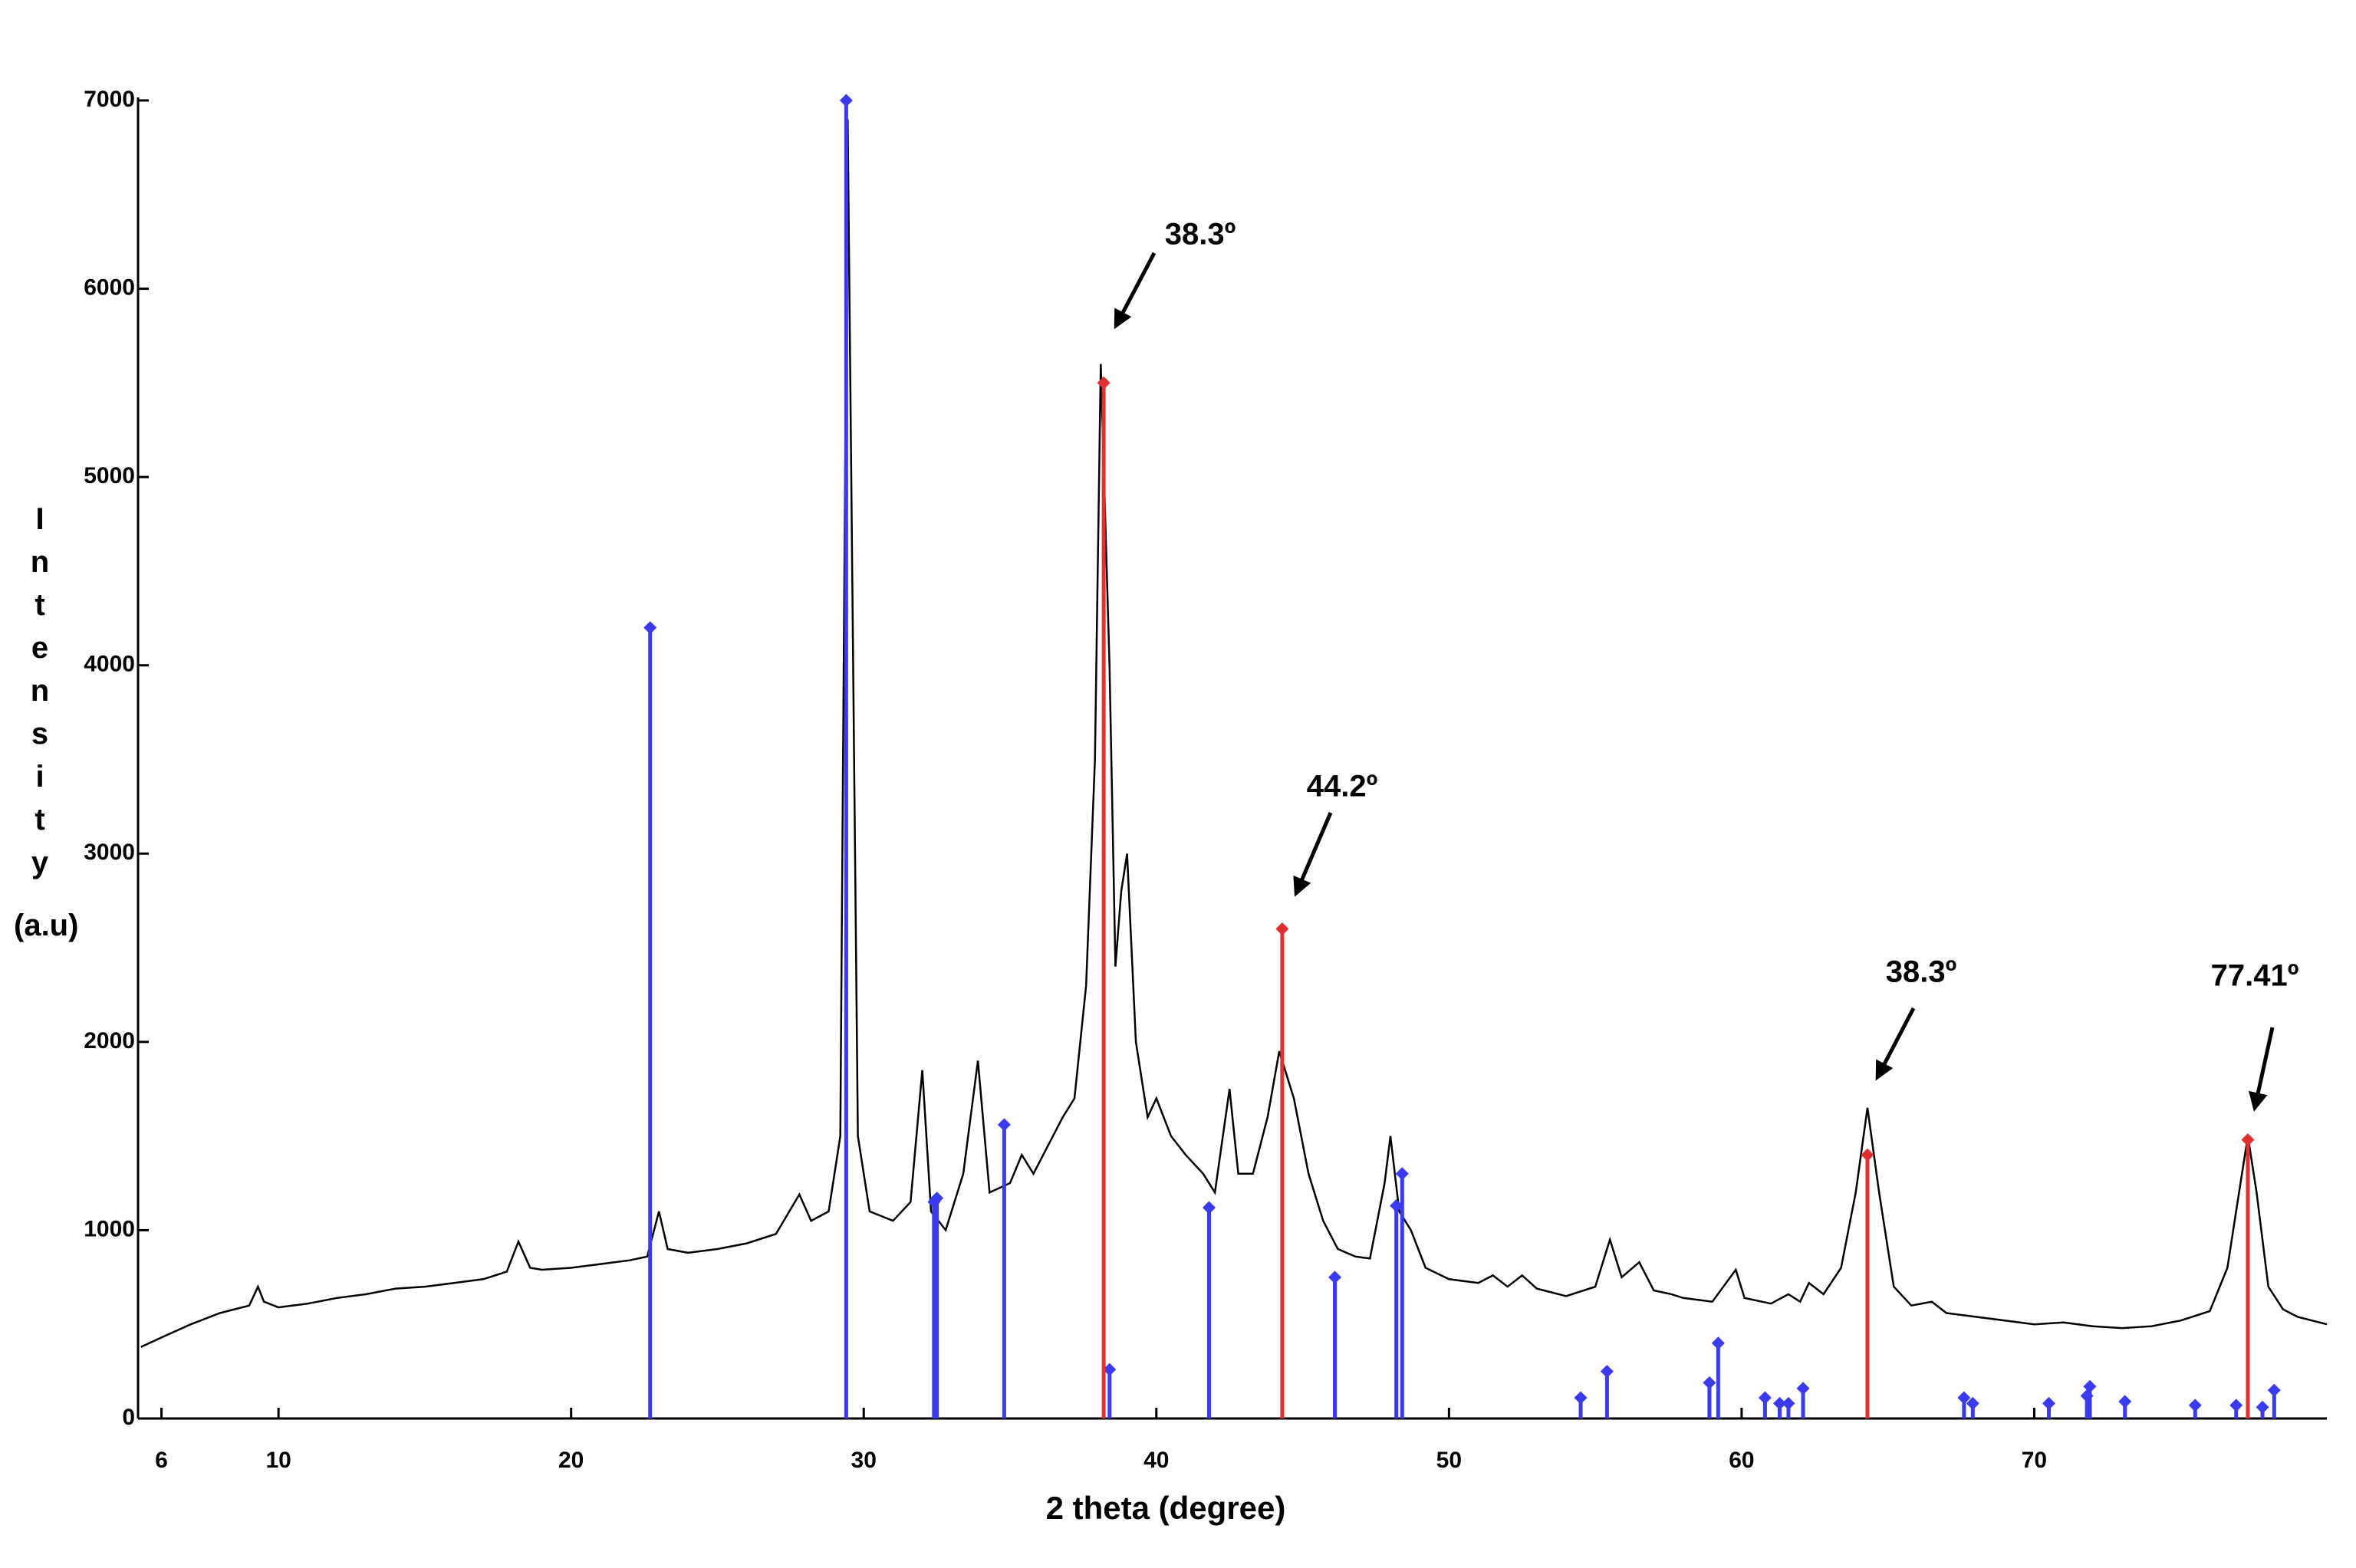 The height and width of the screenshot is (1568, 2356). Describe the element at coordinates (1156, 1461) in the screenshot. I see `x-tick-label: 40` at that location.